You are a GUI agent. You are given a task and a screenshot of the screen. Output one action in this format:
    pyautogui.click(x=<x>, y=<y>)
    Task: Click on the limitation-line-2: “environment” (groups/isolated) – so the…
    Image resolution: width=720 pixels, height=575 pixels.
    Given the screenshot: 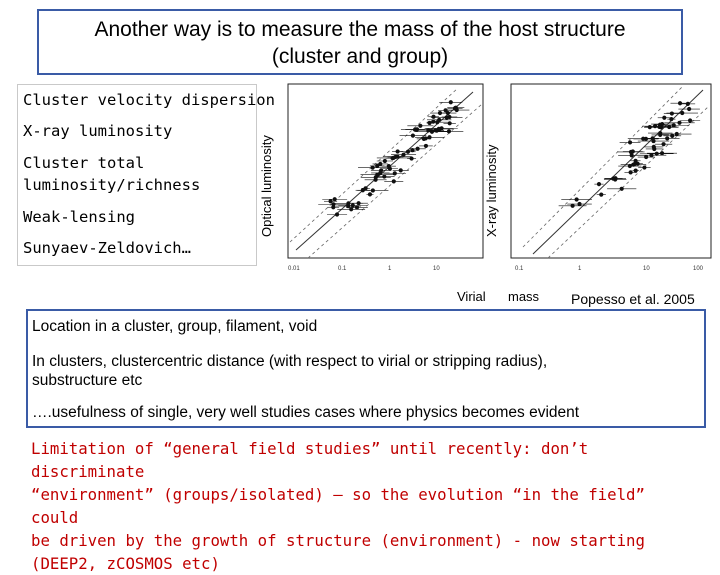 What is the action you would take?
    pyautogui.click(x=338, y=506)
    